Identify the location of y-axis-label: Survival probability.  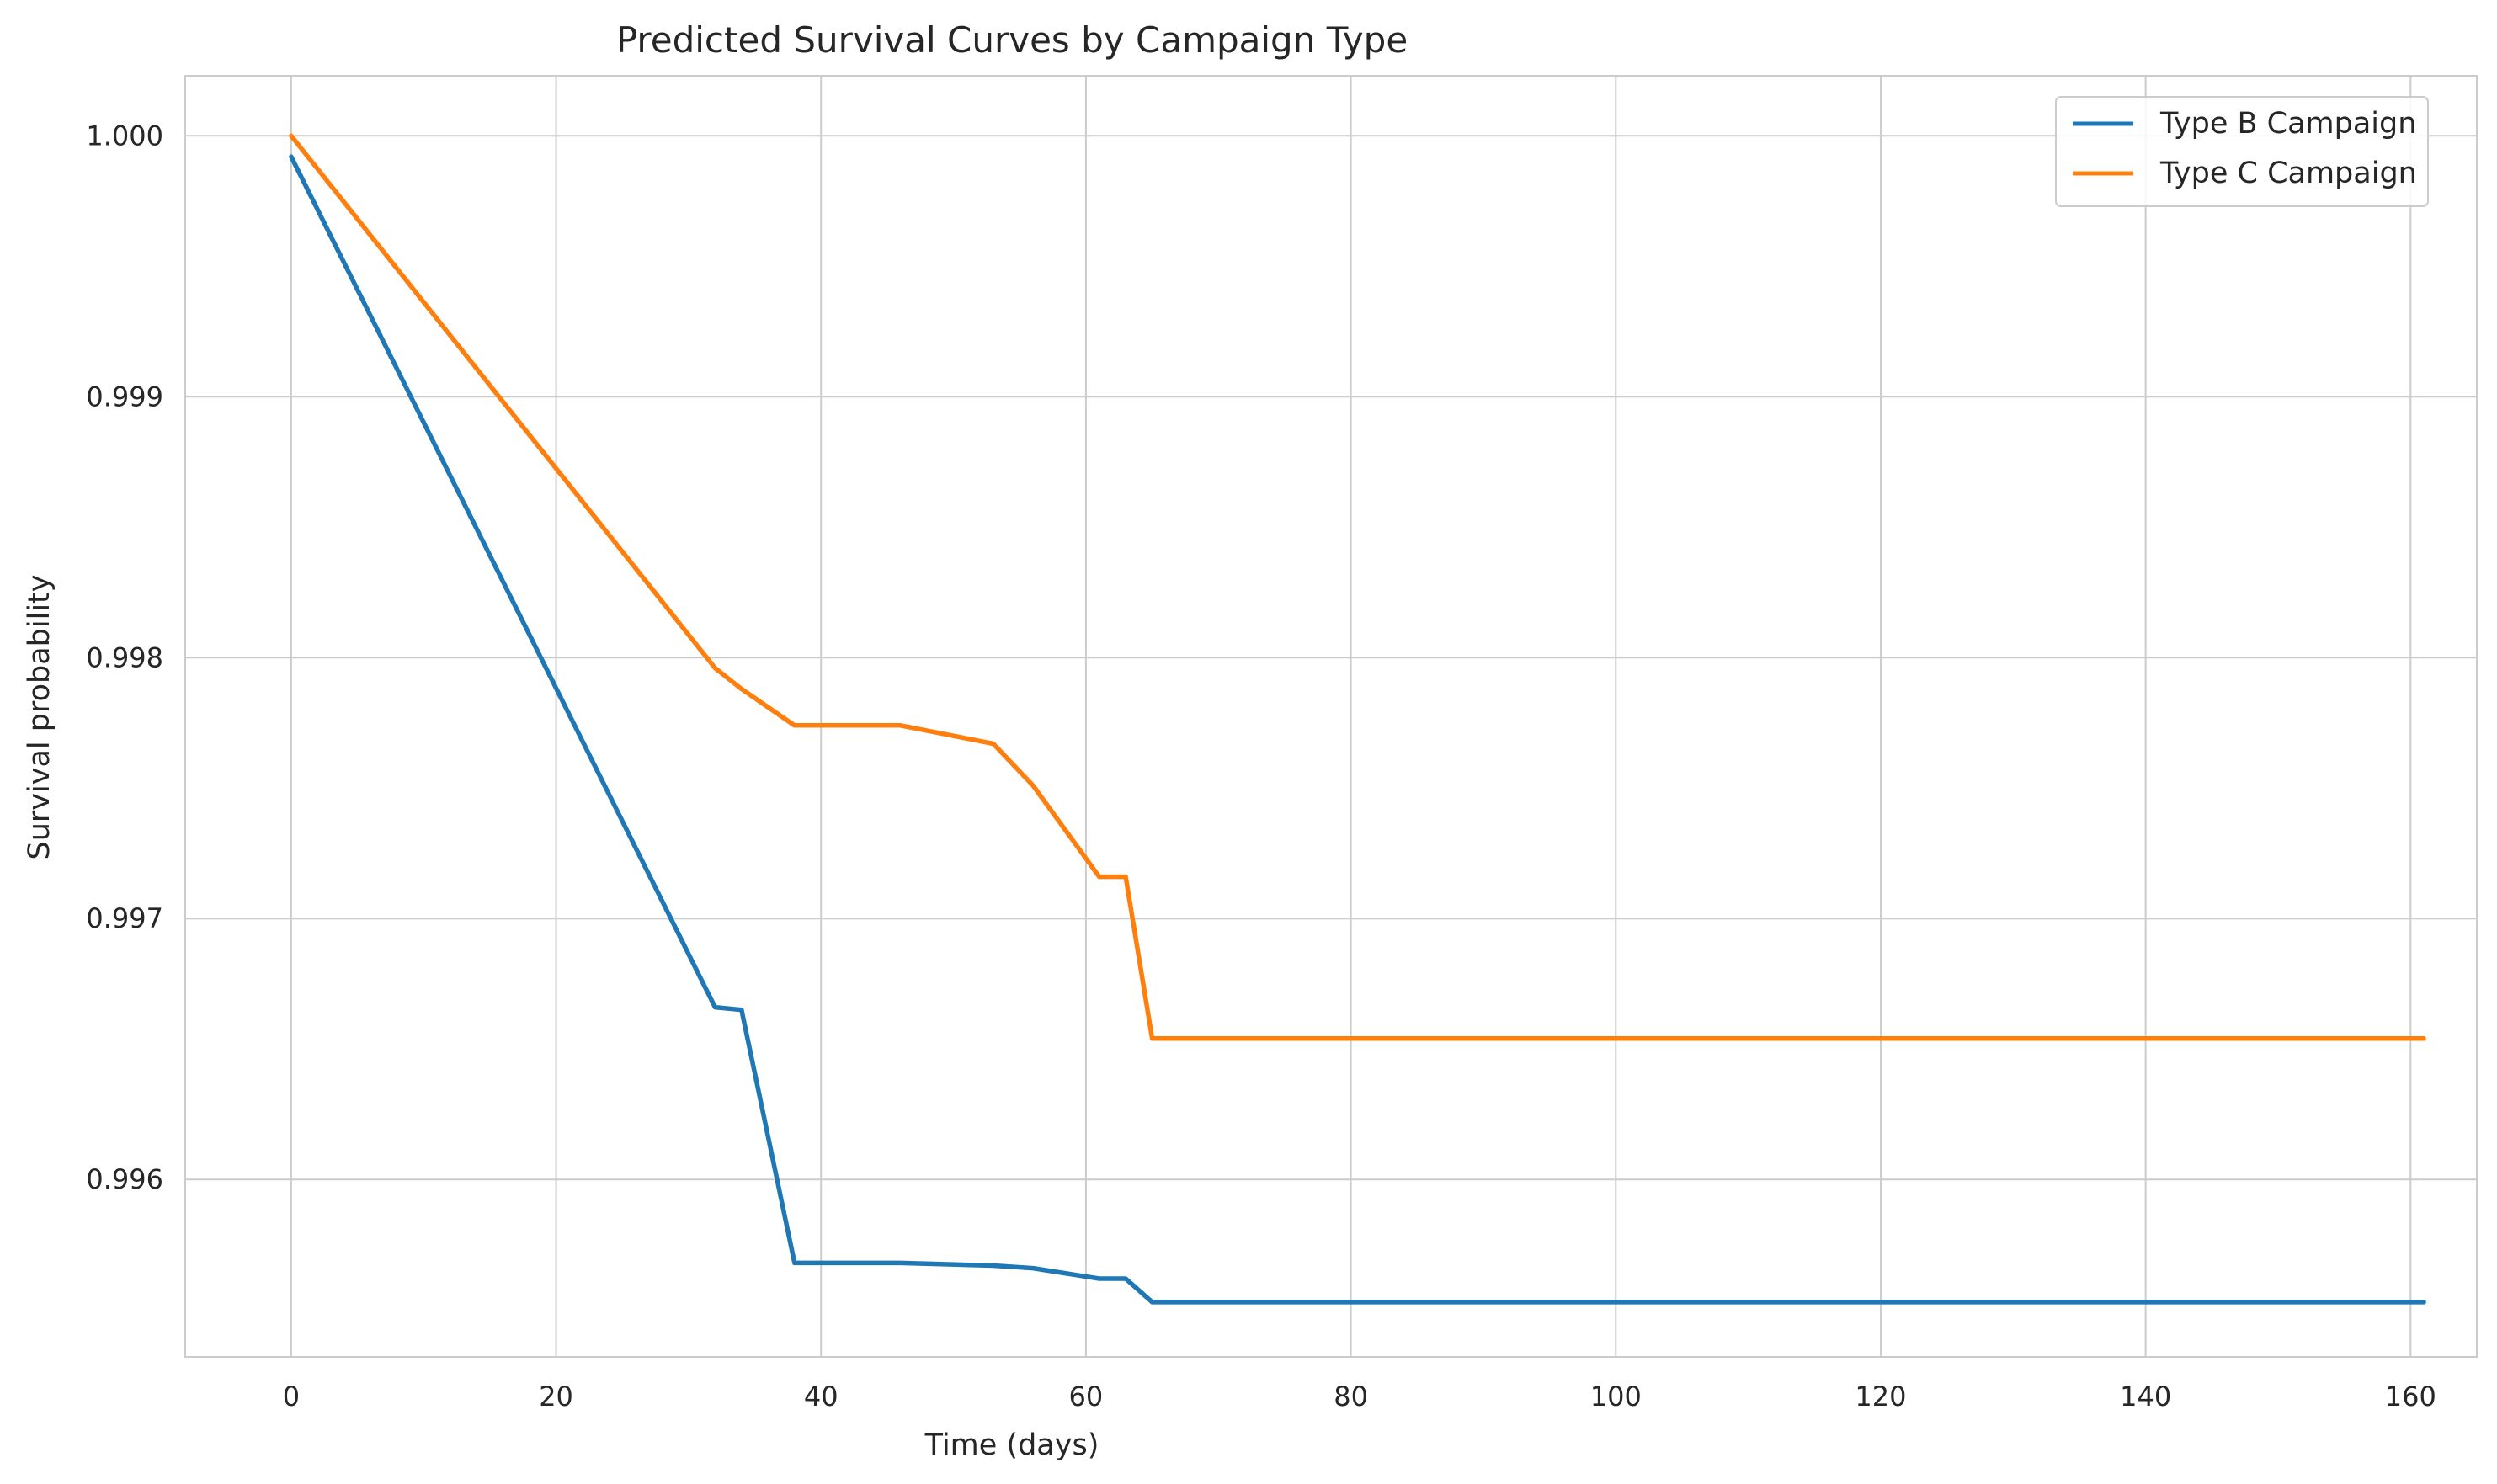
(39, 717).